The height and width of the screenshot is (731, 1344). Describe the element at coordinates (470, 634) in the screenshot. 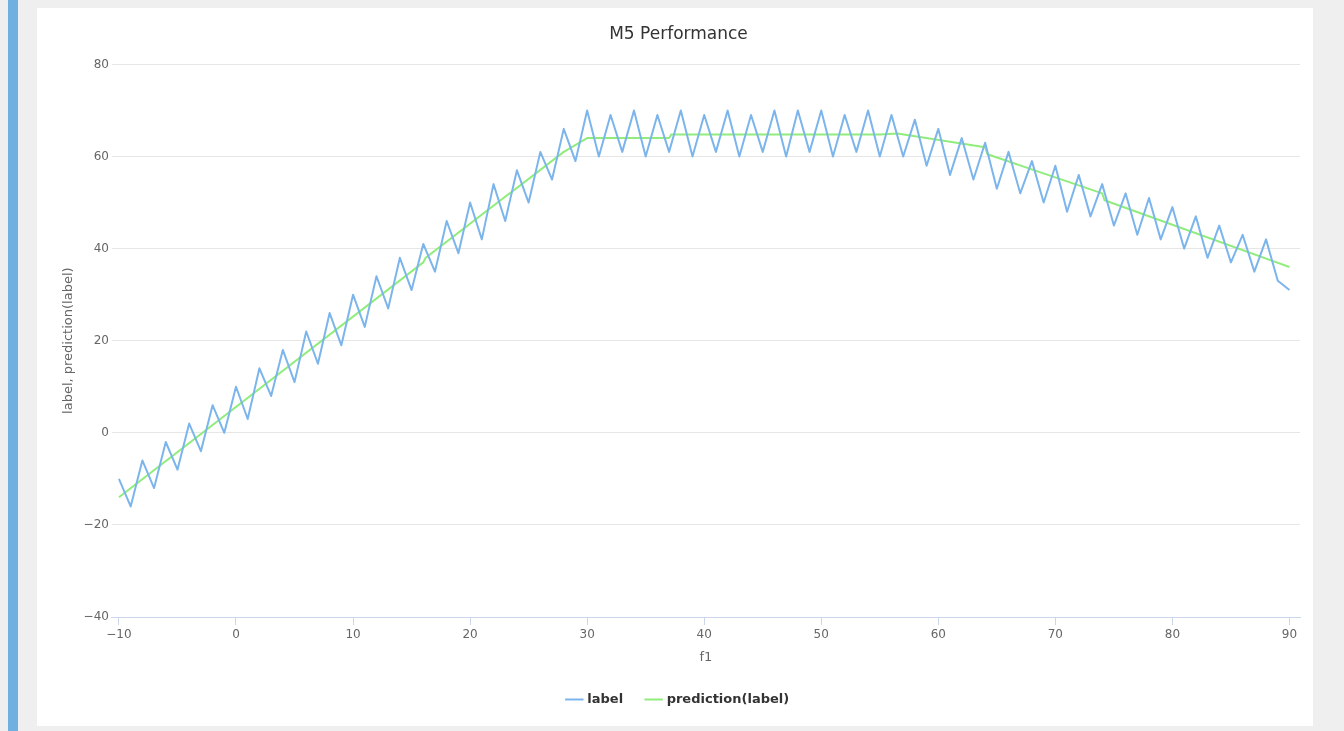

I see `x-tick-label: 20` at that location.